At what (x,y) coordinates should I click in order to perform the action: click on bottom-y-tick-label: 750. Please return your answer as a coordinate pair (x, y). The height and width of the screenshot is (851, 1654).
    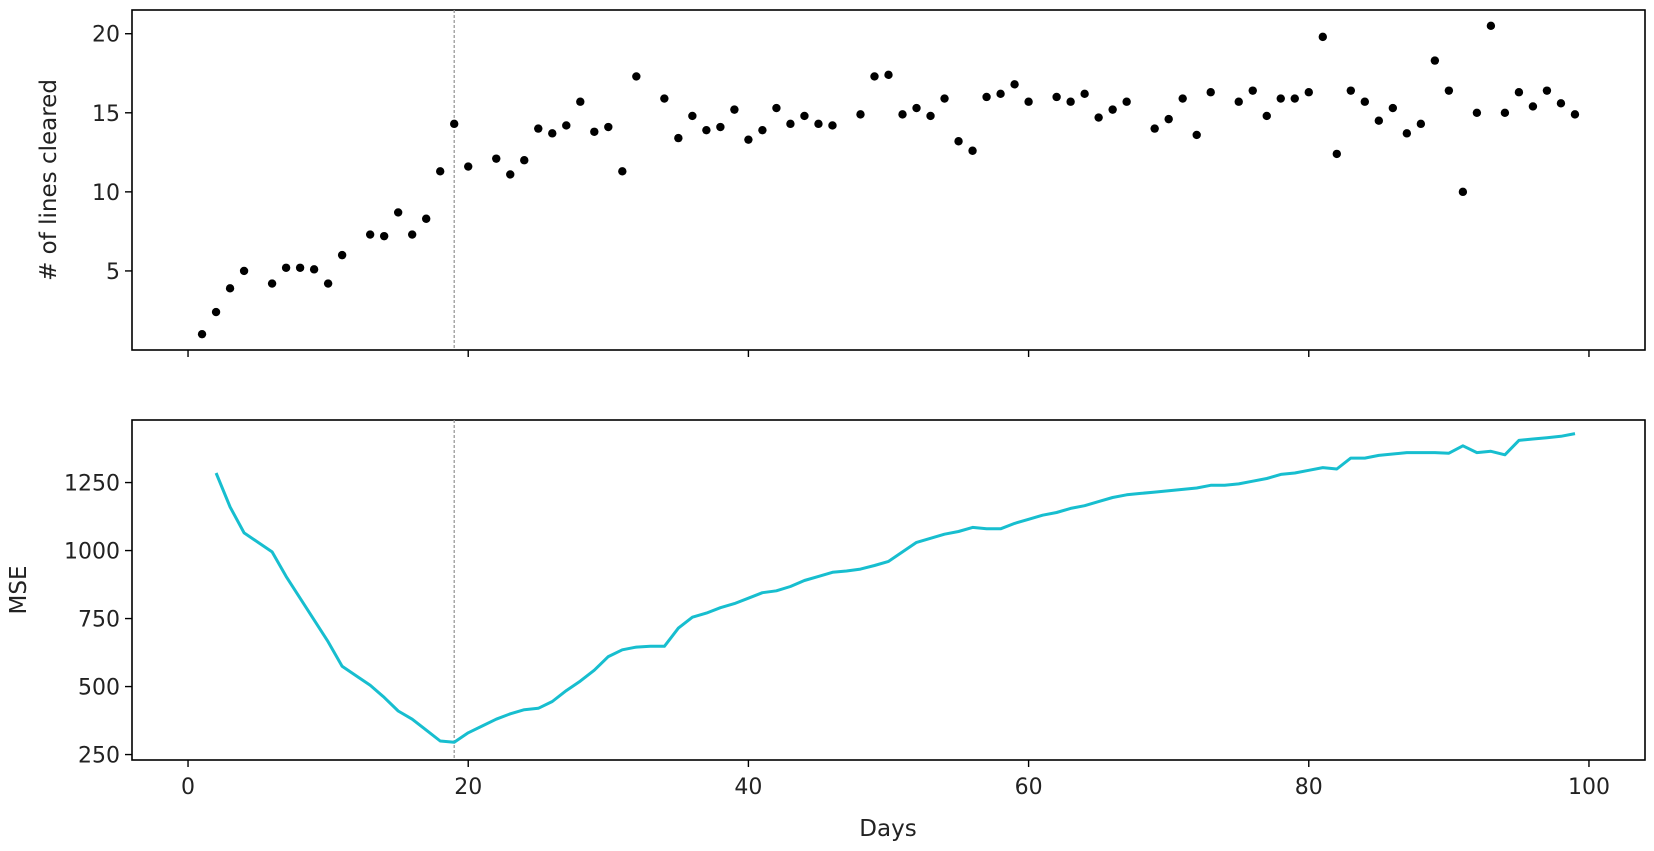
    Looking at the image, I should click on (99, 620).